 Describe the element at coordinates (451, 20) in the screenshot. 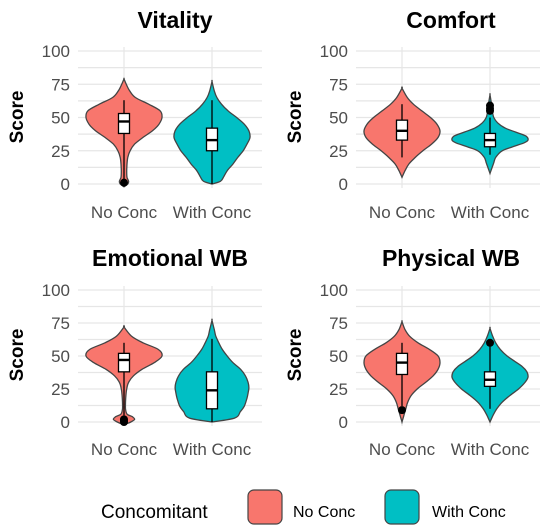

I see `panel-title-comfort: Comfort` at that location.